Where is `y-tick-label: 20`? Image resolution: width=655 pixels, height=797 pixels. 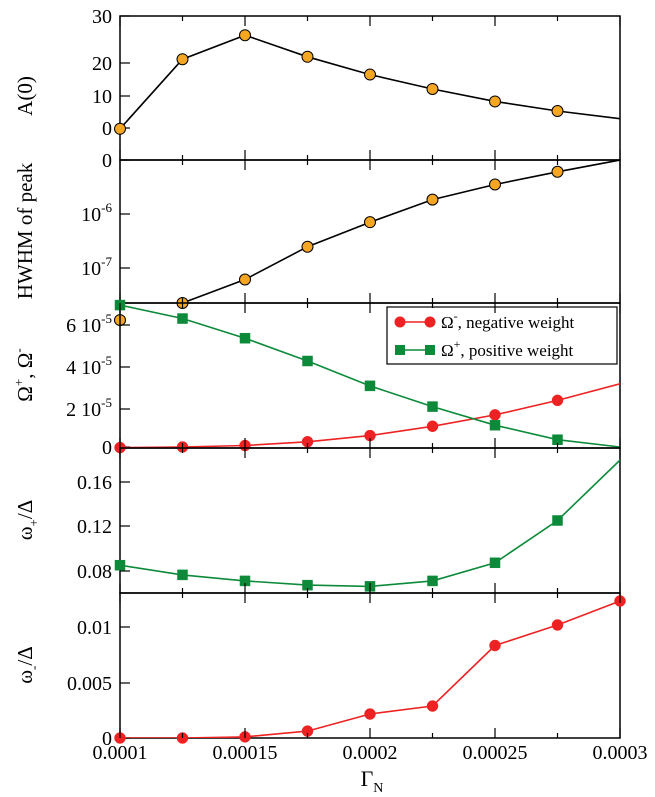
y-tick-label: 20 is located at coordinates (102, 64).